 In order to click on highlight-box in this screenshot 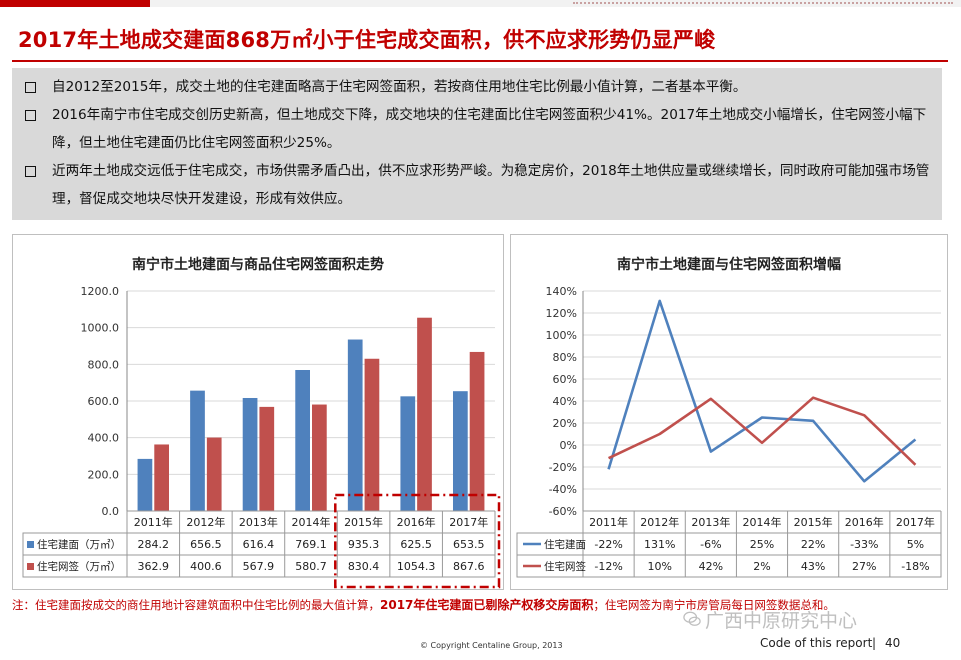, I will do `click(417, 541)`.